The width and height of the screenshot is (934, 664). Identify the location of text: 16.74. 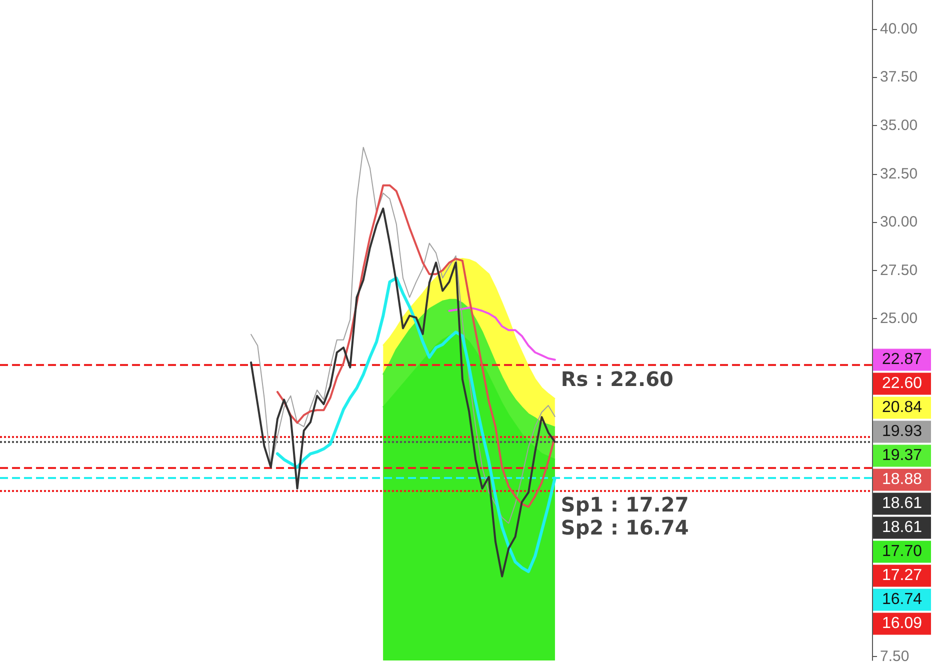
(902, 599).